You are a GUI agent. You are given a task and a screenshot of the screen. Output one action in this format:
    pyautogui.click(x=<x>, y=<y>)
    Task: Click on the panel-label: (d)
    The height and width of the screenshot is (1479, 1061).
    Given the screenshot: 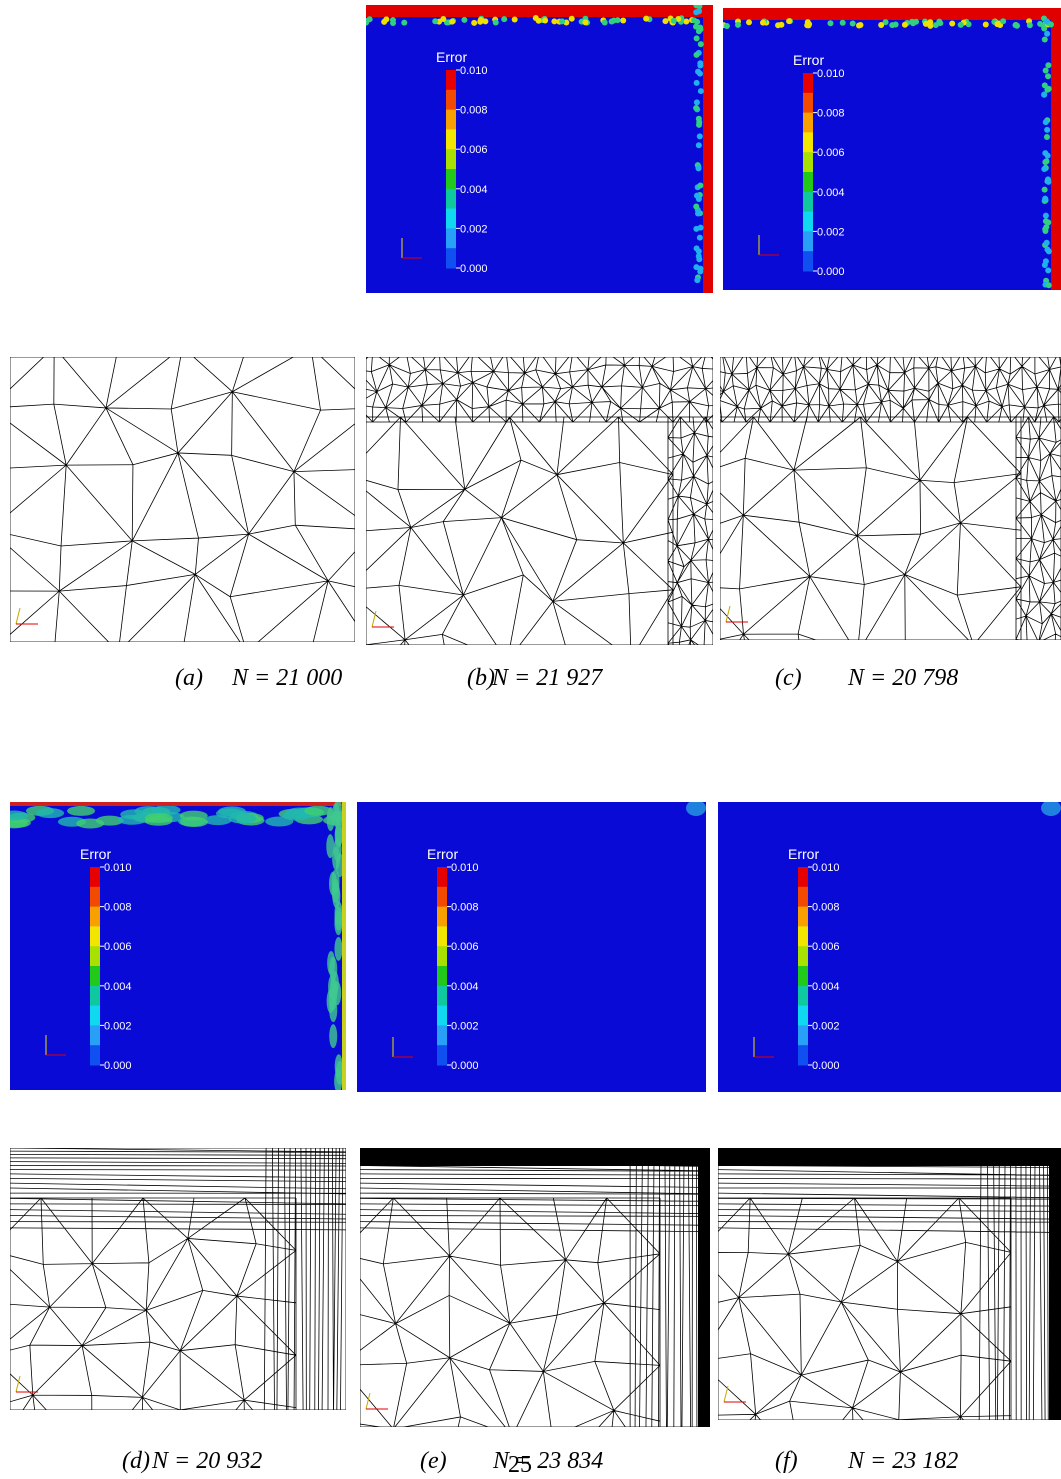 What is the action you would take?
    pyautogui.click(x=136, y=1461)
    